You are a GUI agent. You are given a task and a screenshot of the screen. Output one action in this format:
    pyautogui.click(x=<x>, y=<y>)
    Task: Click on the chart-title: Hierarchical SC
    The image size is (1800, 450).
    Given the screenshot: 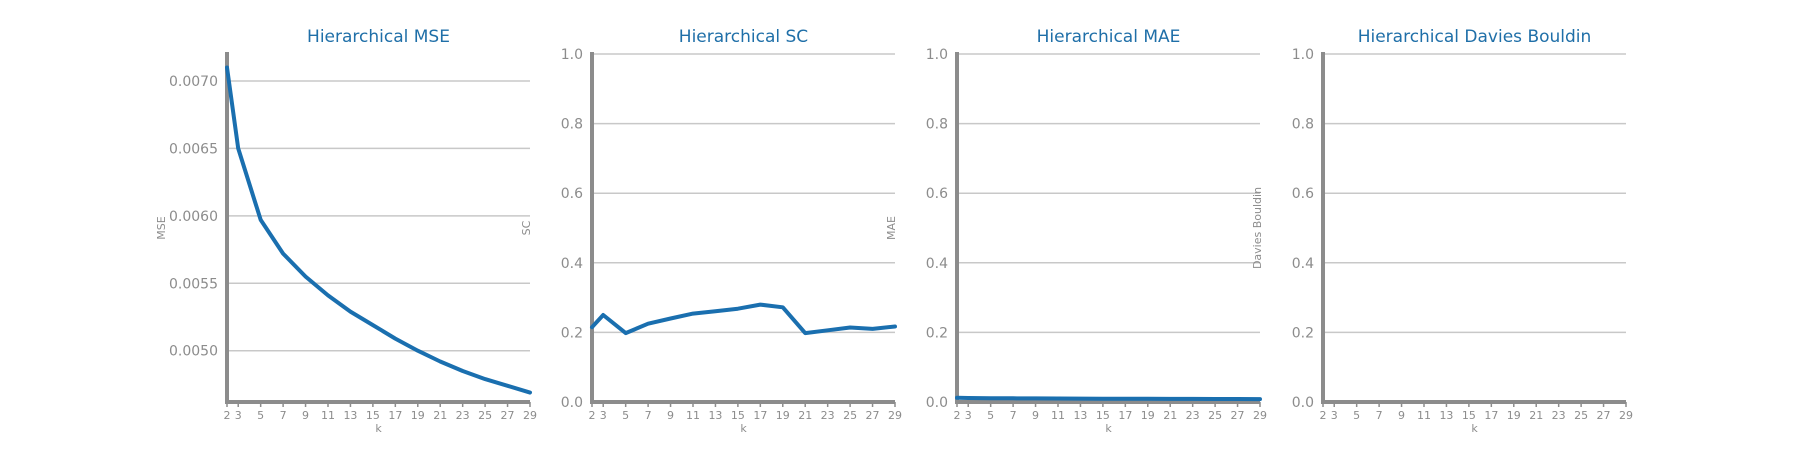 What is the action you would take?
    pyautogui.click(x=743, y=37)
    